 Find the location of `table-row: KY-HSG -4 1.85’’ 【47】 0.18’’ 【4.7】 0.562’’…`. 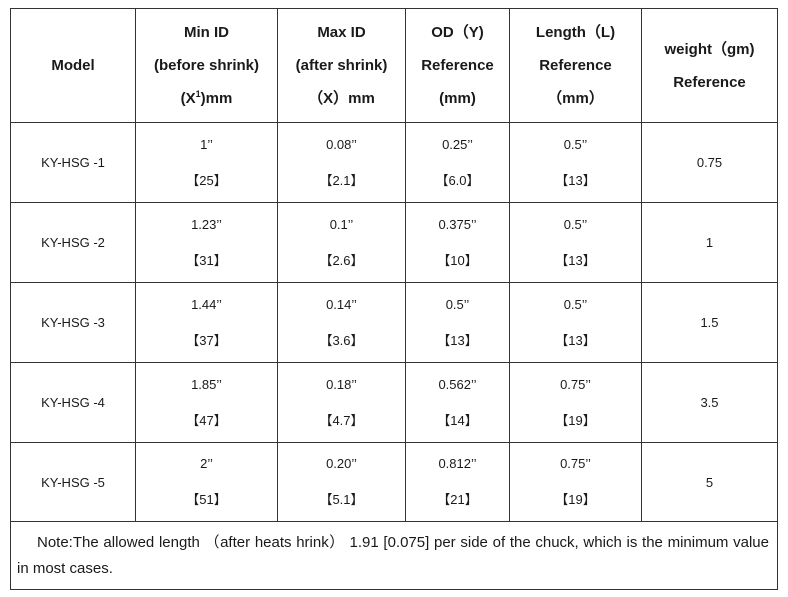

table-row: KY-HSG -4 1.85’’ 【47】 0.18’’ 【4.7】 0.562’’… is located at coordinates (394, 402).